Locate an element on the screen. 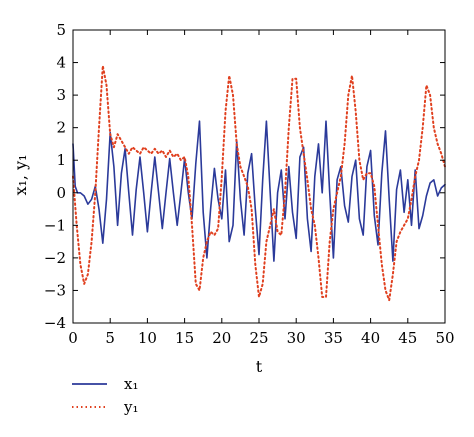 The image size is (474, 437). legend-label-x1: x₁ is located at coordinates (131, 384).